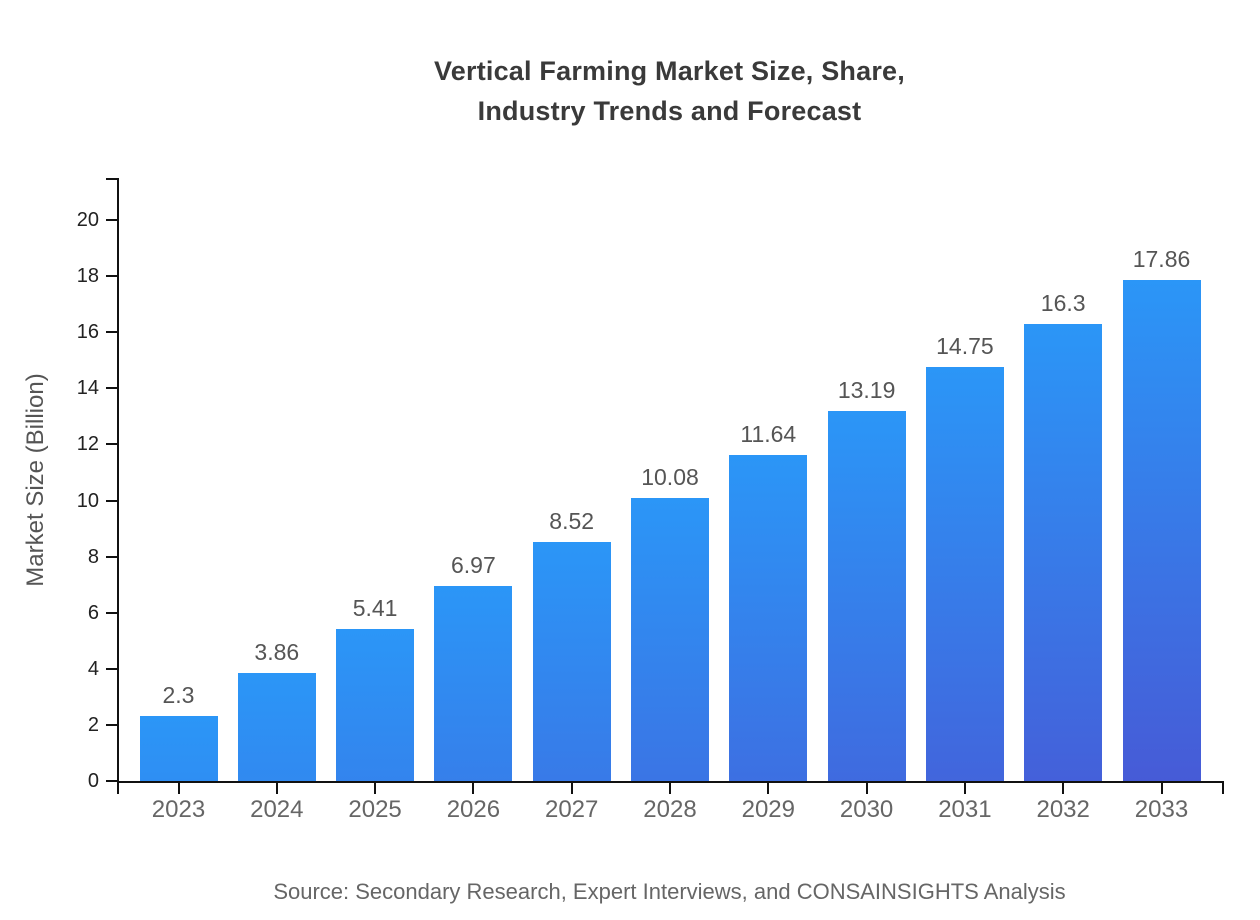 The width and height of the screenshot is (1260, 920). I want to click on bar-2031, so click(964, 574).